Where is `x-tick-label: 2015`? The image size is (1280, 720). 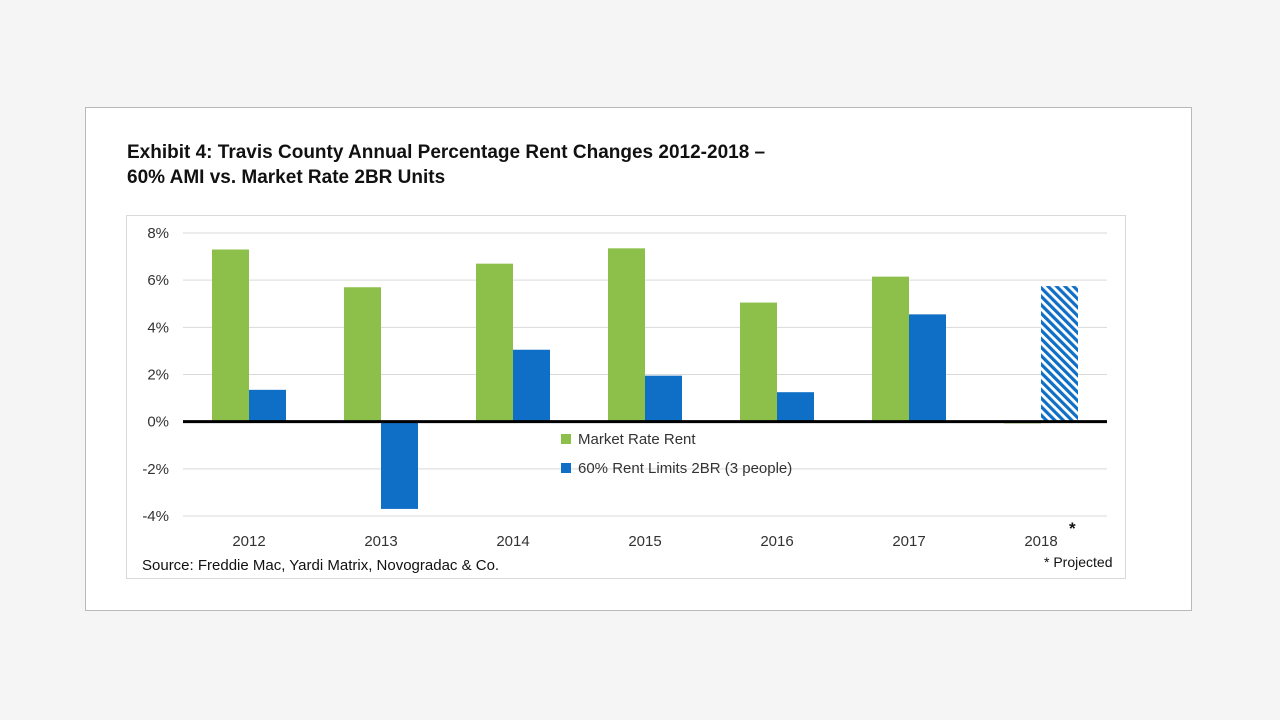
x-tick-label: 2015 is located at coordinates (644, 541).